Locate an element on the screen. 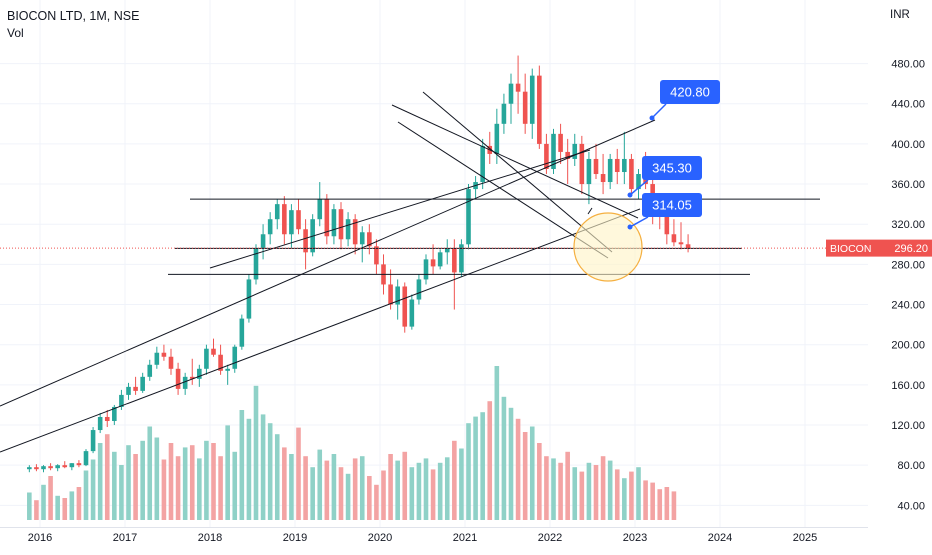 This screenshot has height=555, width=932. time-axis: 2016 2017 2018 2019 2020 2021 2022 2023 2024 2025 is located at coordinates (434, 535).